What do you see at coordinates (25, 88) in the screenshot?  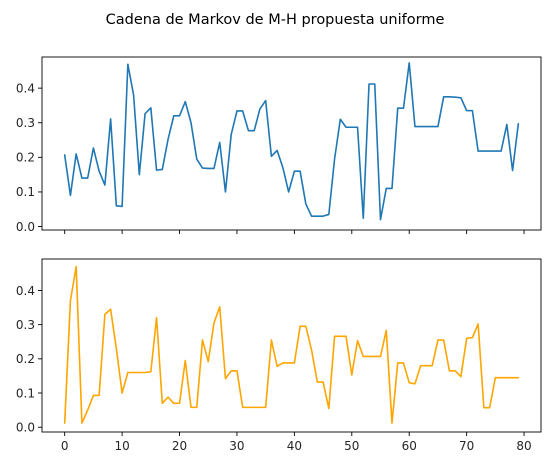 I see `top-y-tick-label: 0.4` at bounding box center [25, 88].